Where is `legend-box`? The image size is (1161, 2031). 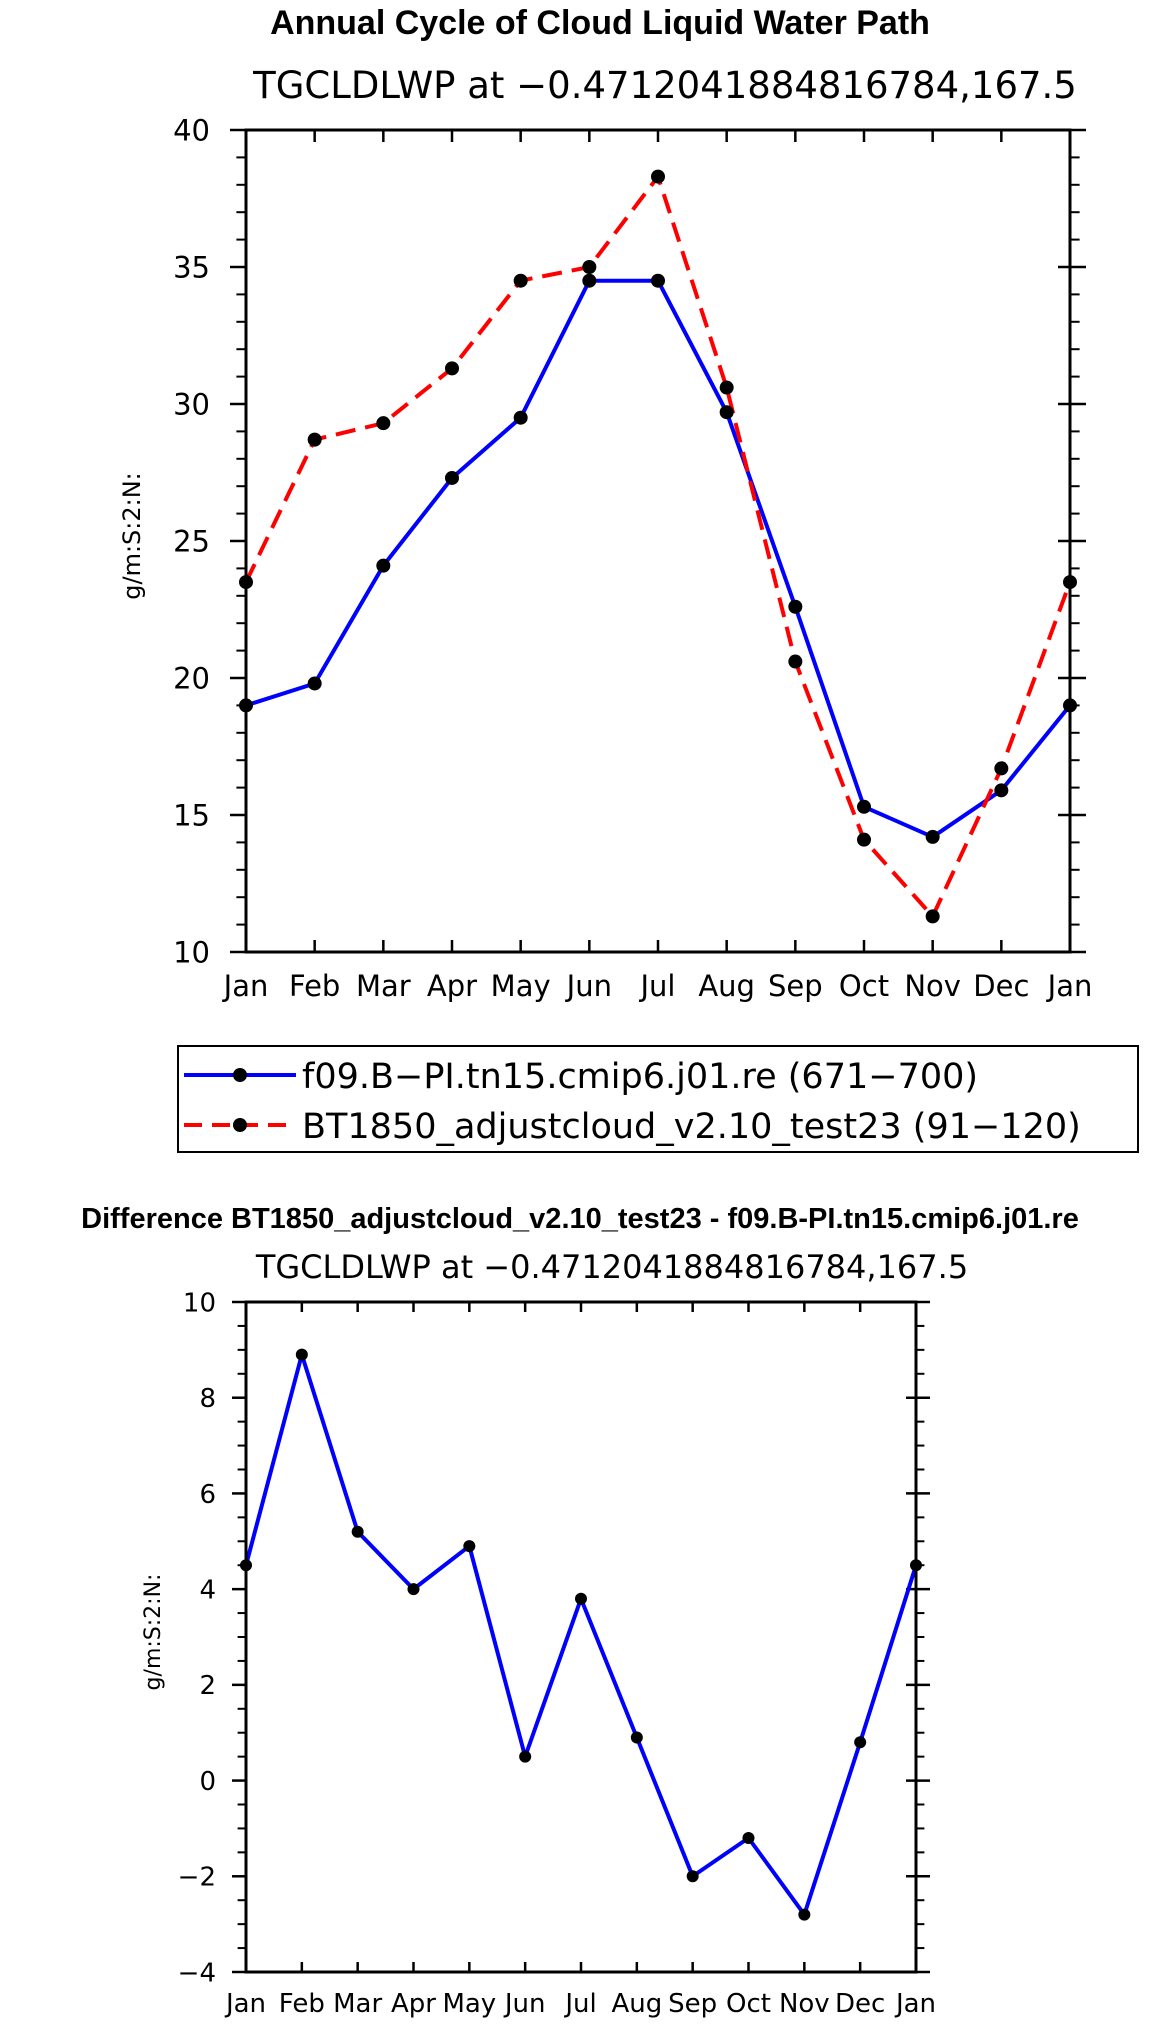
legend-box is located at coordinates (658, 1099).